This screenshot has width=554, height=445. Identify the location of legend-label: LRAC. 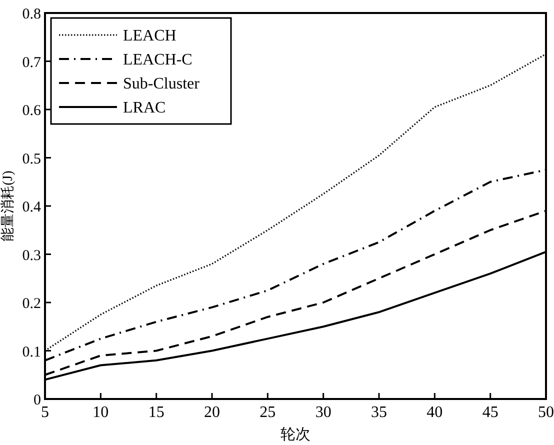
(144, 108).